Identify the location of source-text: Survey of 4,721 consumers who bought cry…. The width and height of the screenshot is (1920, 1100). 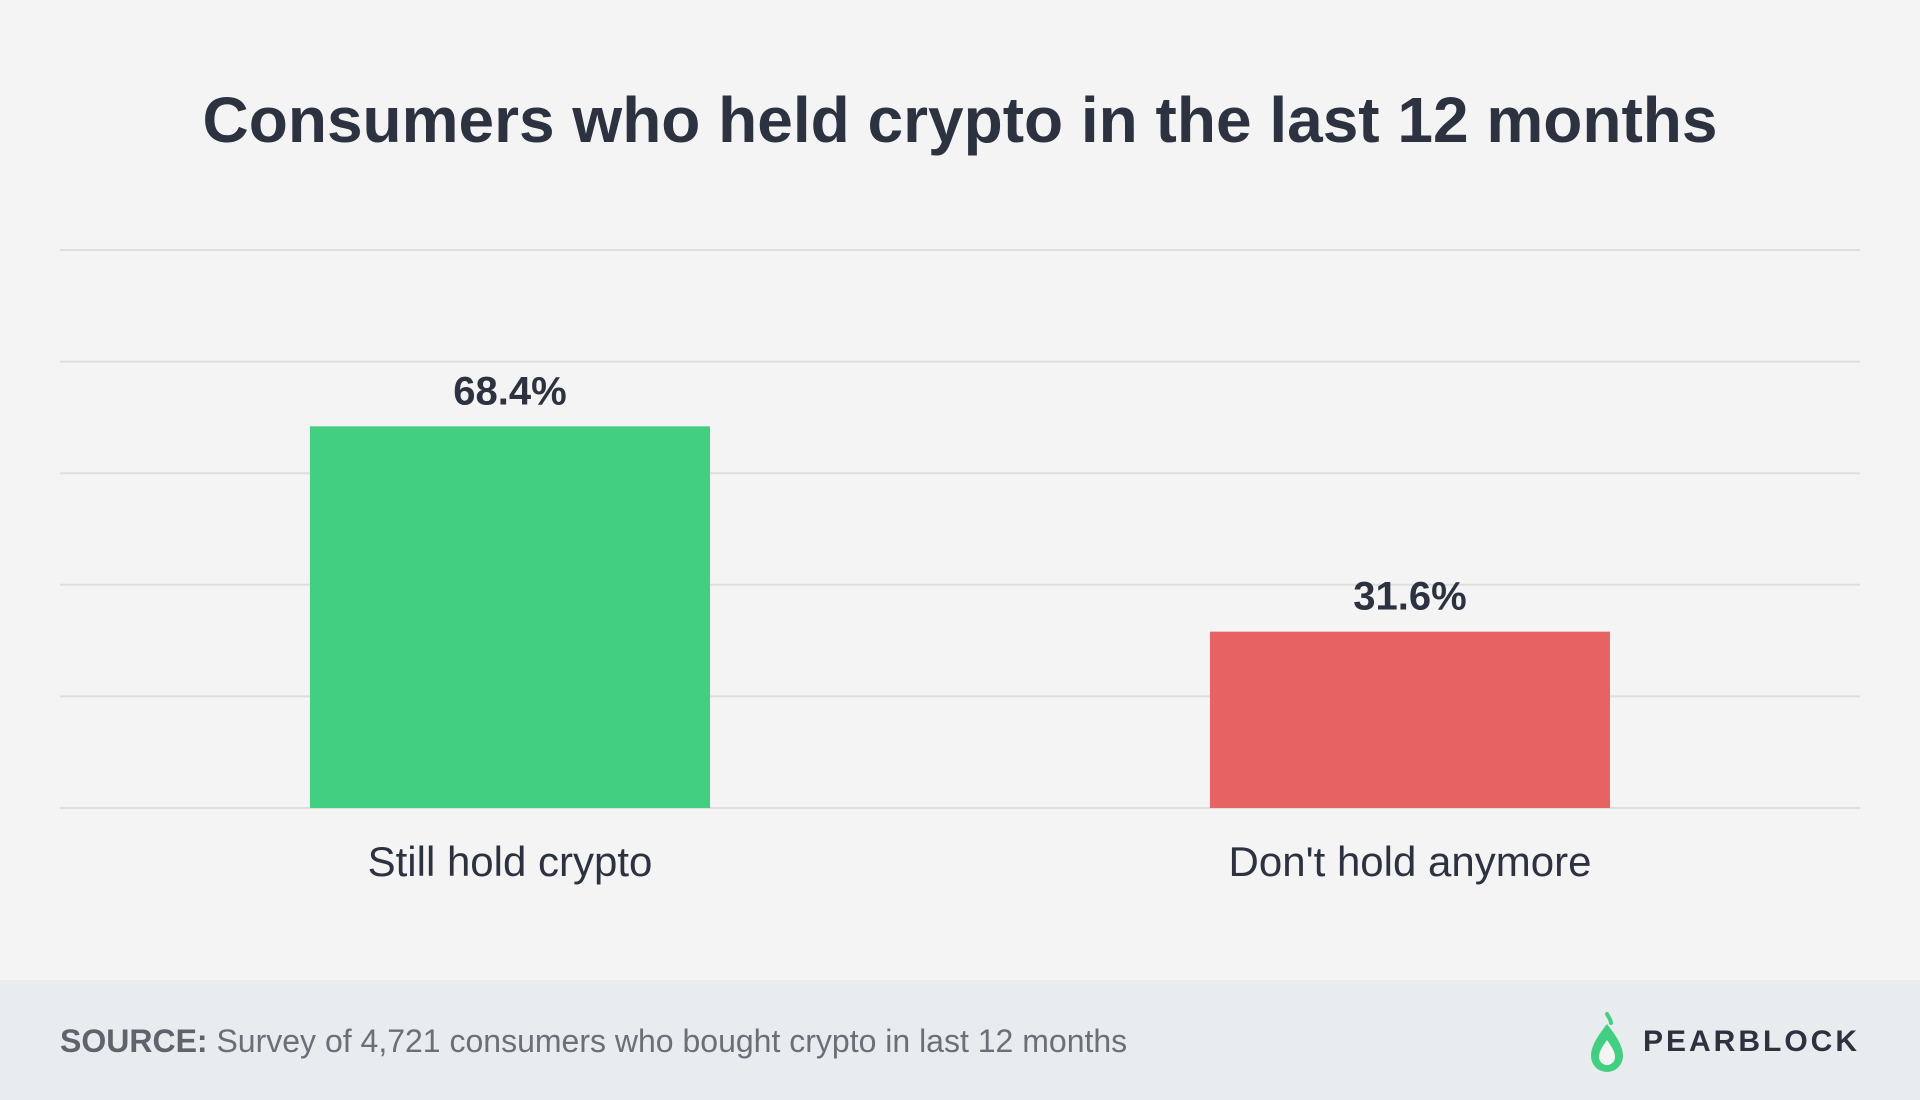
(672, 1041).